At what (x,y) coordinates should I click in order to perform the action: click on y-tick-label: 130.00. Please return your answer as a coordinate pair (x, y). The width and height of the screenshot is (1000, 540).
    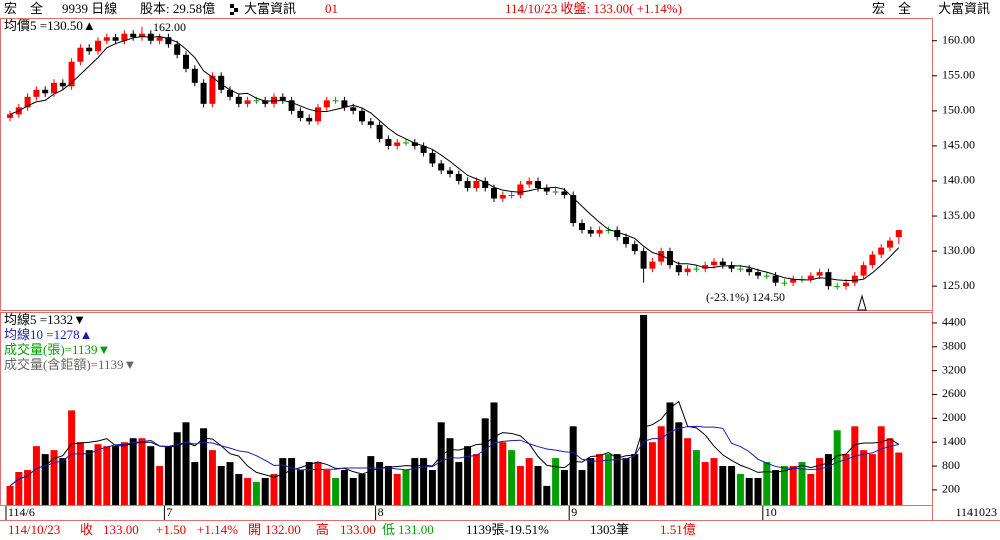
    Looking at the image, I should click on (958, 250).